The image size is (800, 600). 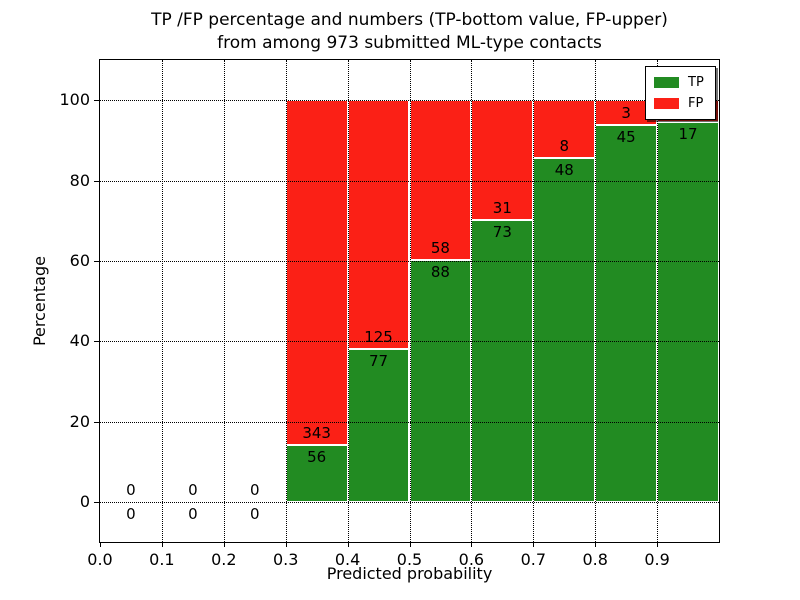 I want to click on x-tick-label: 0.7, so click(x=533, y=559).